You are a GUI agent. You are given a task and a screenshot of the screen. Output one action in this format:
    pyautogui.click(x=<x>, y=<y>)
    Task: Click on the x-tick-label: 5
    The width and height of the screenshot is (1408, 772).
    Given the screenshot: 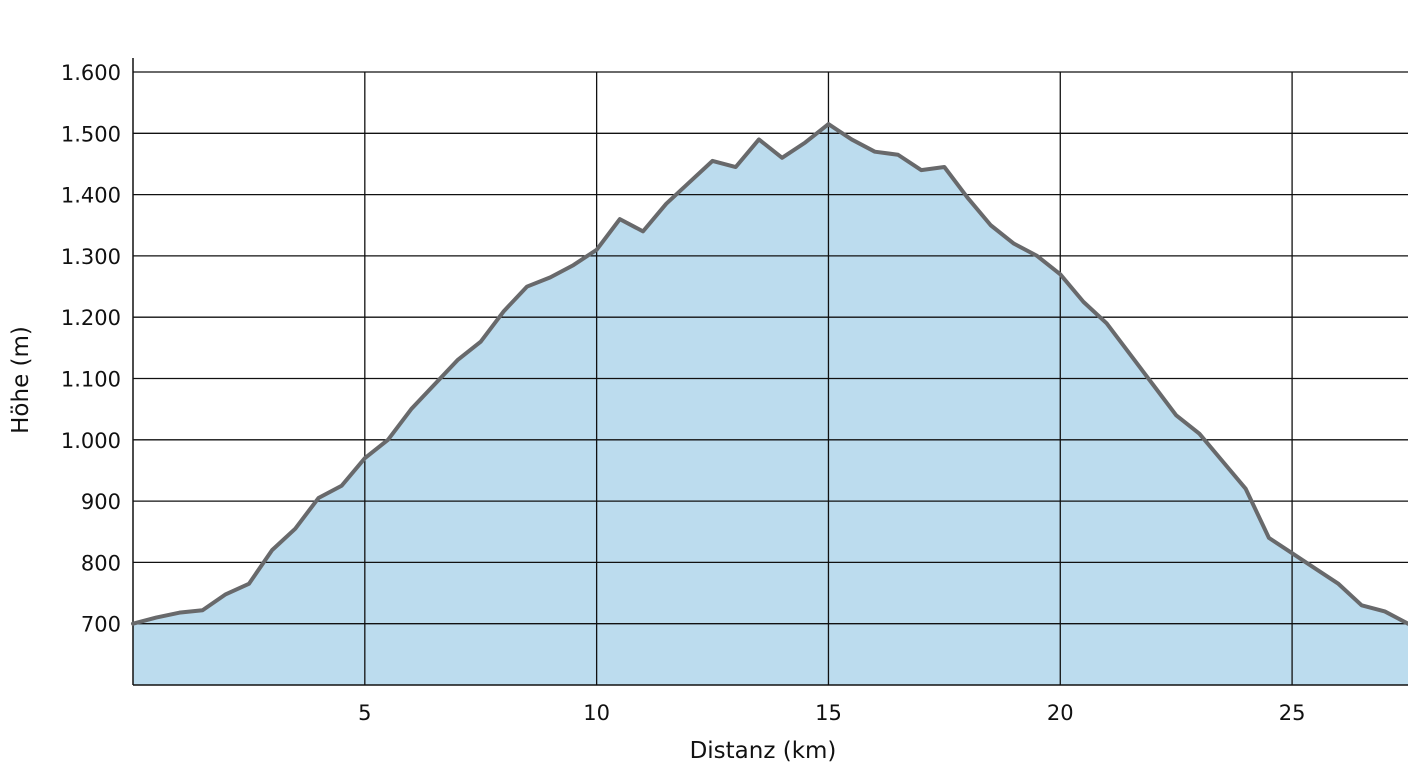 What is the action you would take?
    pyautogui.click(x=364, y=713)
    